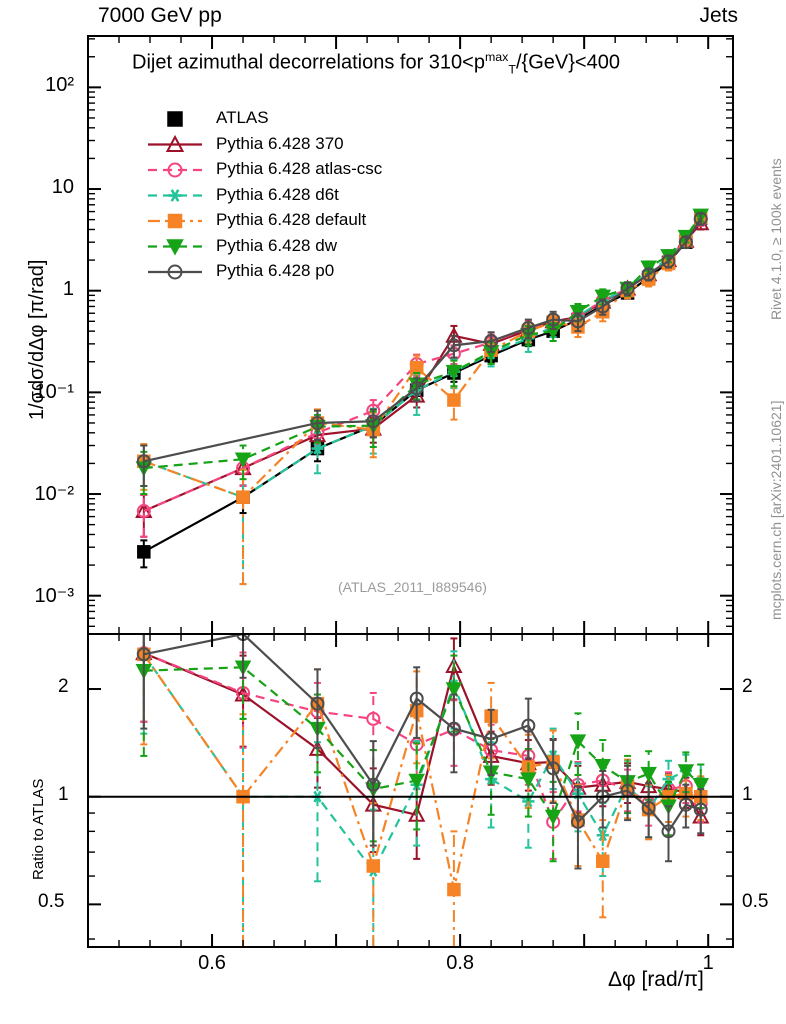 The image size is (786, 1024). I want to click on y-tick-label-main: 10⁻², so click(54, 494).